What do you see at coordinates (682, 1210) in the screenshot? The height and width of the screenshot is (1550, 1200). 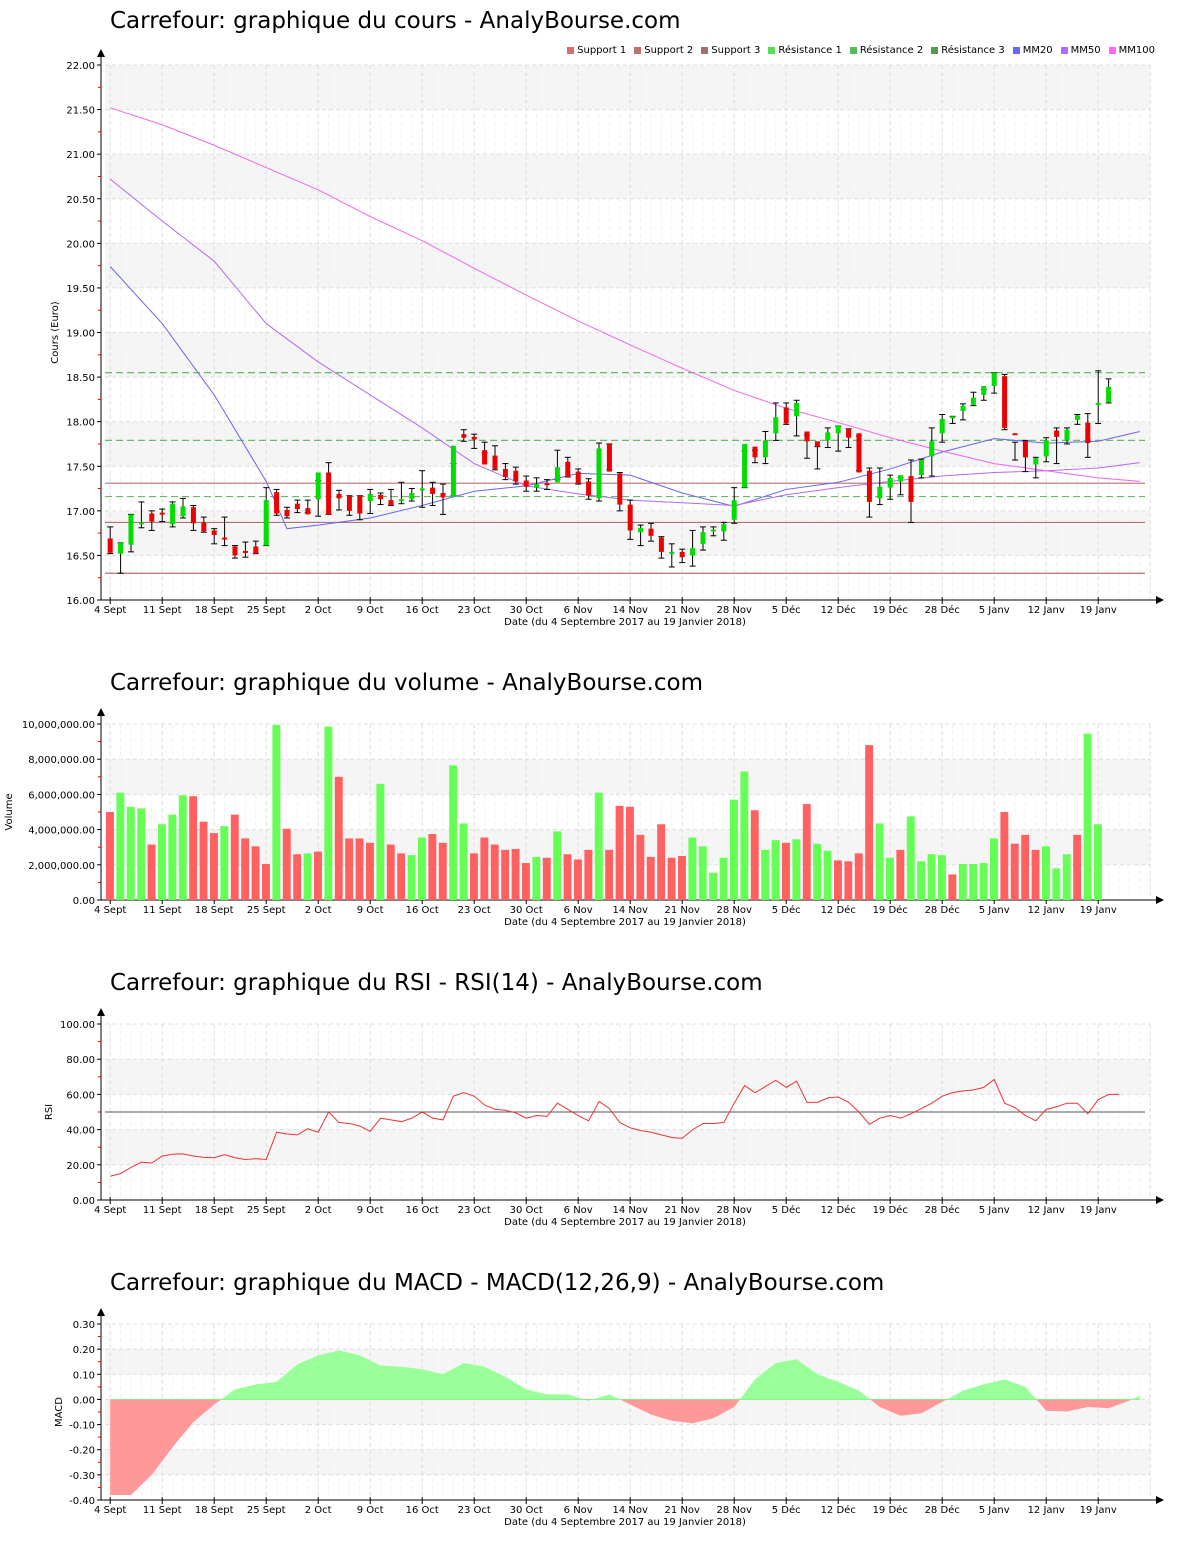 I see `x-tick-label: 21 Nov` at bounding box center [682, 1210].